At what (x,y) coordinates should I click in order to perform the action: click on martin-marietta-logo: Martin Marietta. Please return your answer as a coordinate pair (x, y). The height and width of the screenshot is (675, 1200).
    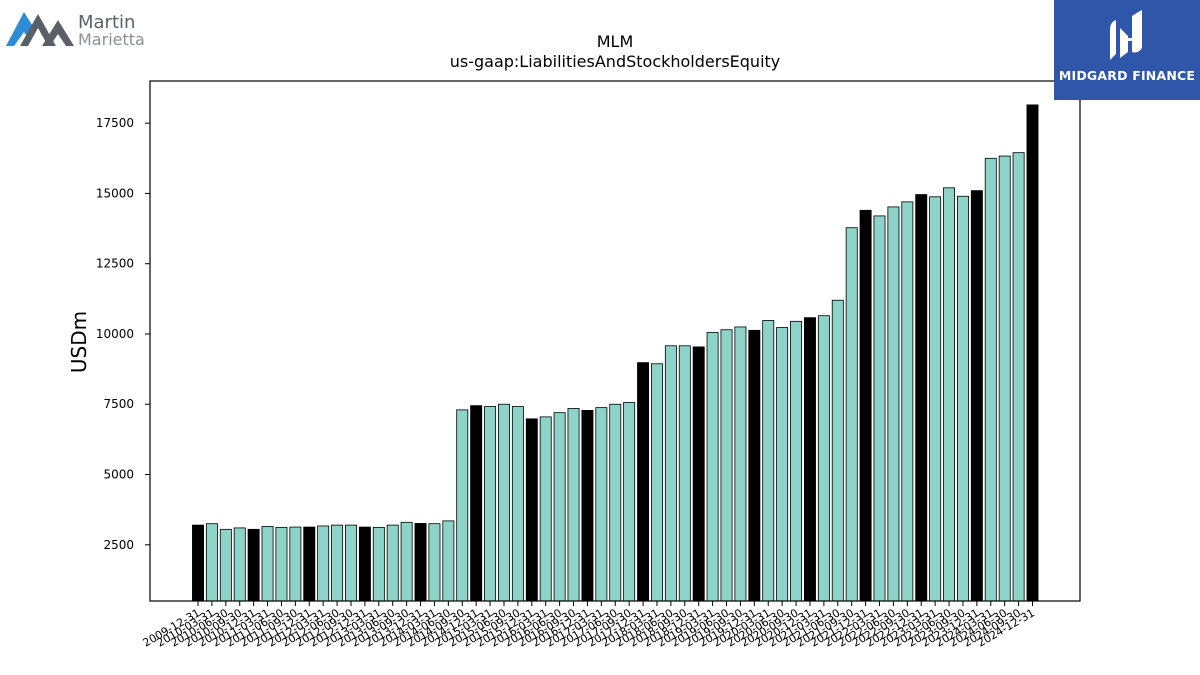
    Looking at the image, I should click on (81, 28).